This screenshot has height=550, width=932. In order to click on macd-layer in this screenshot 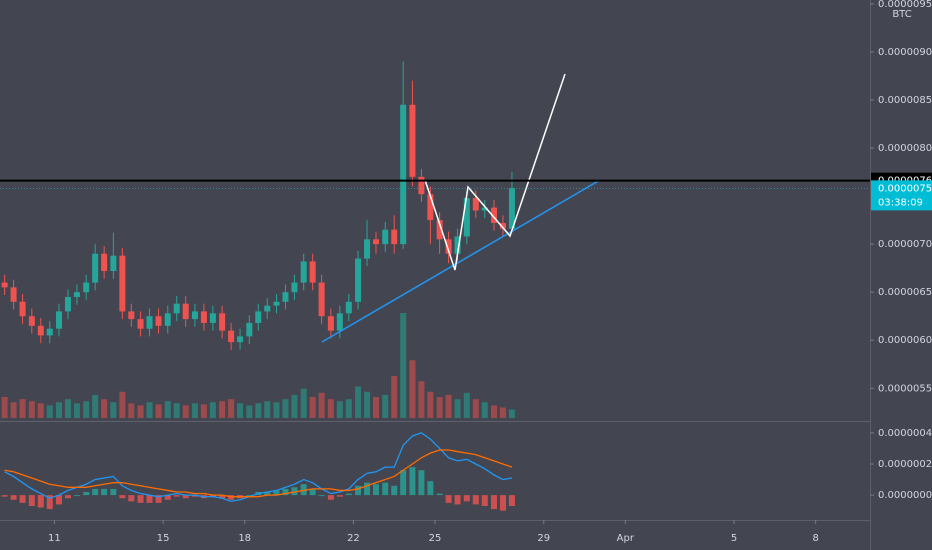, I will do `click(258, 471)`.